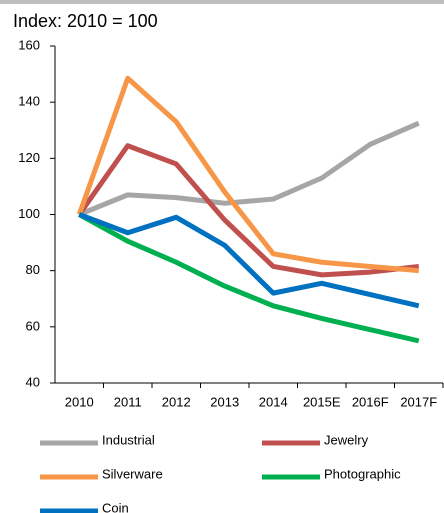 This screenshot has height=513, width=444. Describe the element at coordinates (33, 381) in the screenshot. I see `y-tick-label: 40` at that location.